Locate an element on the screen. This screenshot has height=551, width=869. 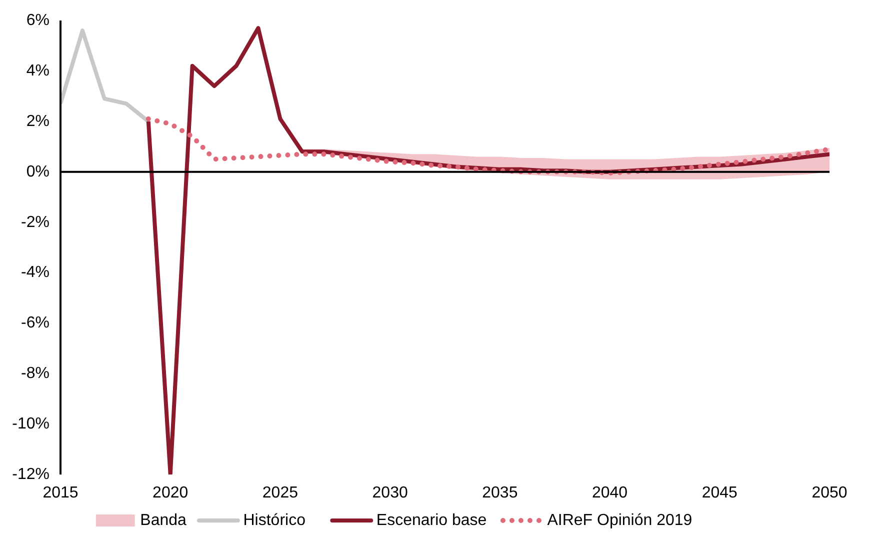
x-tick-label: 2040 is located at coordinates (610, 493).